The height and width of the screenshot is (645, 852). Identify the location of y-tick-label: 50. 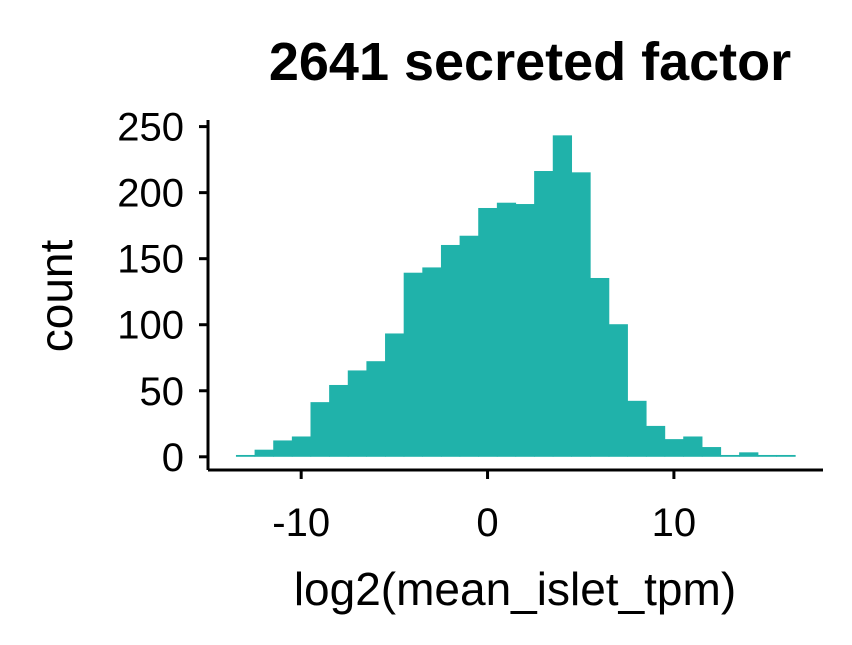
(162, 392).